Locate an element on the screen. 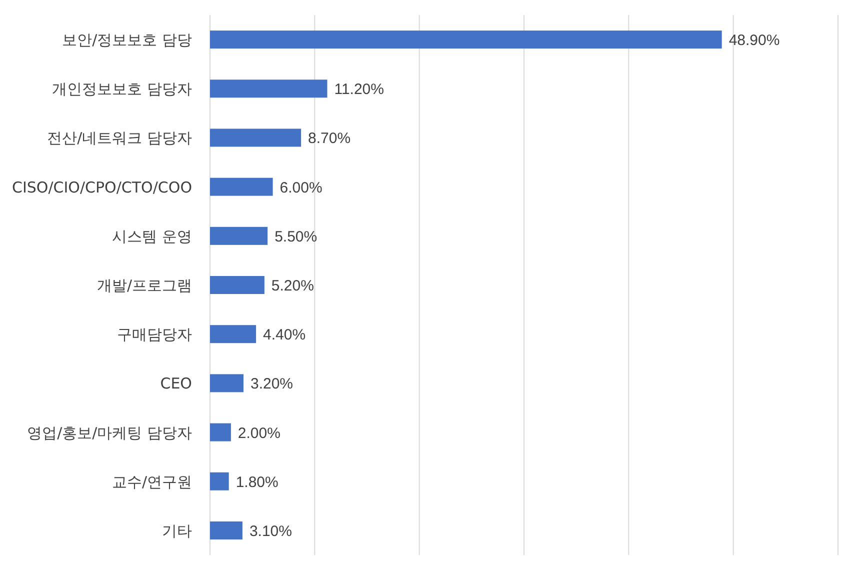  y-tick-label: 기타 is located at coordinates (177, 531).